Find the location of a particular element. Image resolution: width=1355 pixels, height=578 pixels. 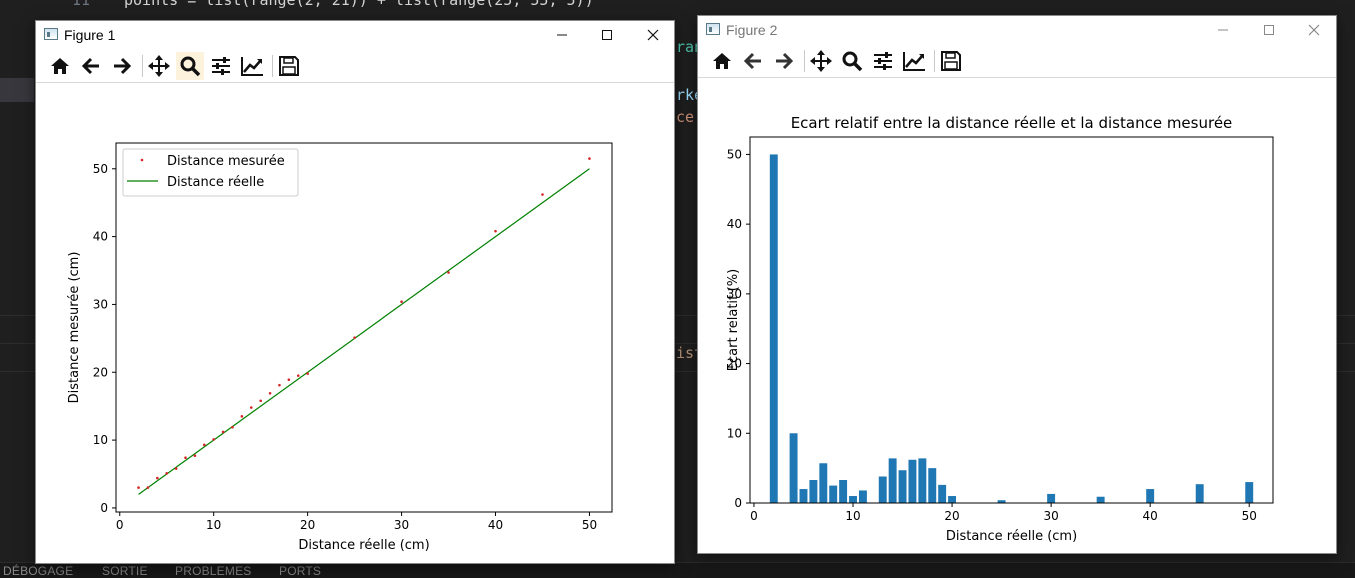

code-fragment-2: rke is located at coordinates (690, 95).